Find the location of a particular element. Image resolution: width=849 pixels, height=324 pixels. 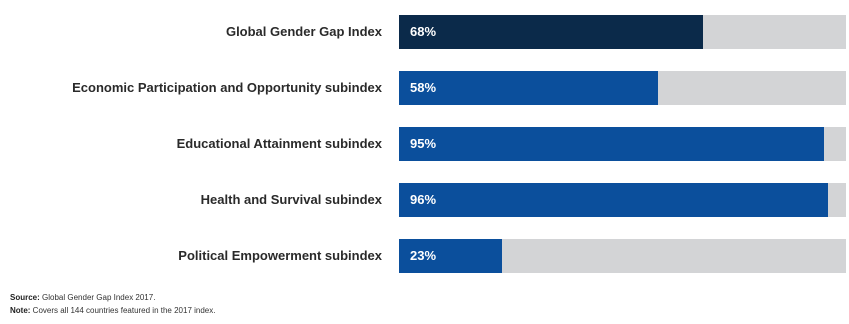

bar-track: 58% is located at coordinates (622, 88).